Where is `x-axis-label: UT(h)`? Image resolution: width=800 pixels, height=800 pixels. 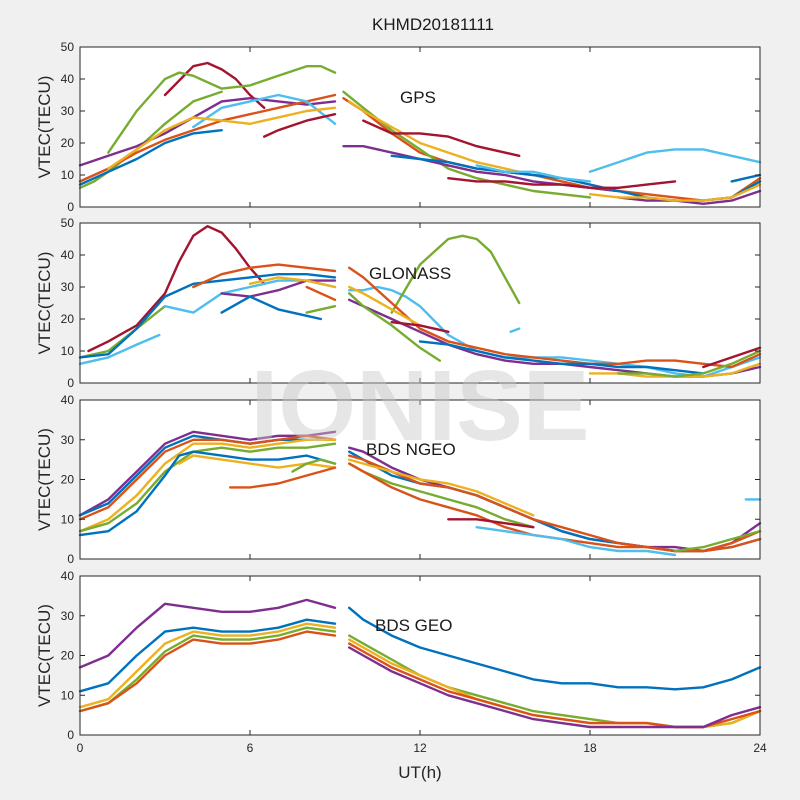 x-axis-label: UT(h) is located at coordinates (419, 772).